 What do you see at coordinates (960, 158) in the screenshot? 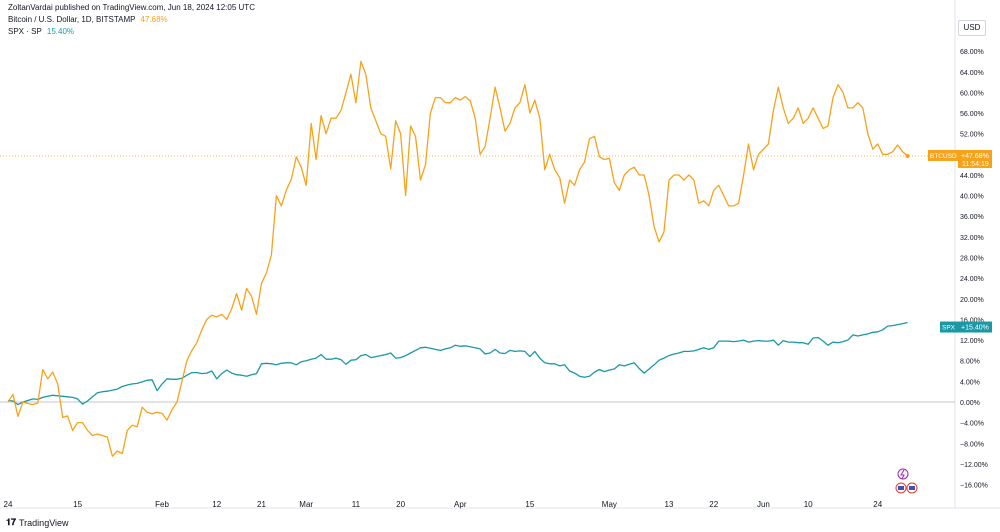
I see `btc-price-badge: BTCUSD +47.68%11:54:19` at bounding box center [960, 158].